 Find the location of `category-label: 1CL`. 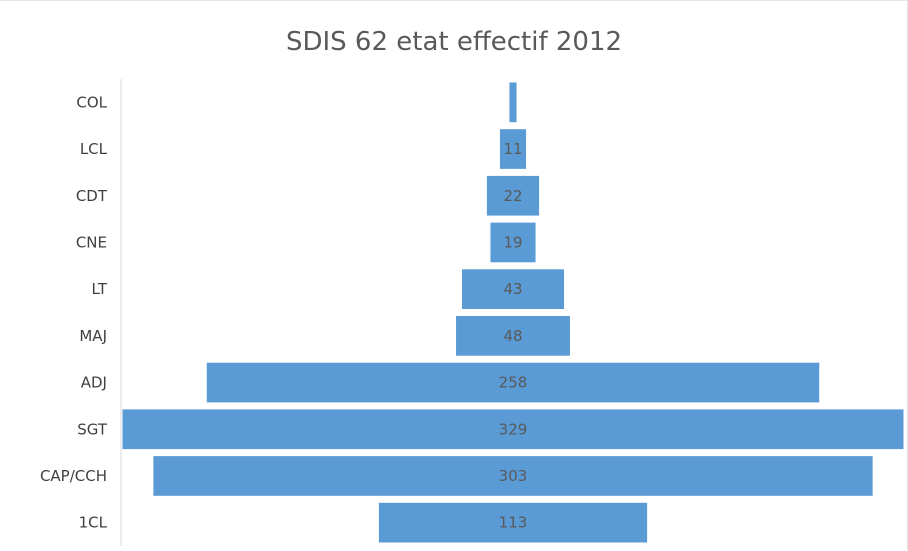

category-label: 1CL is located at coordinates (93, 523).